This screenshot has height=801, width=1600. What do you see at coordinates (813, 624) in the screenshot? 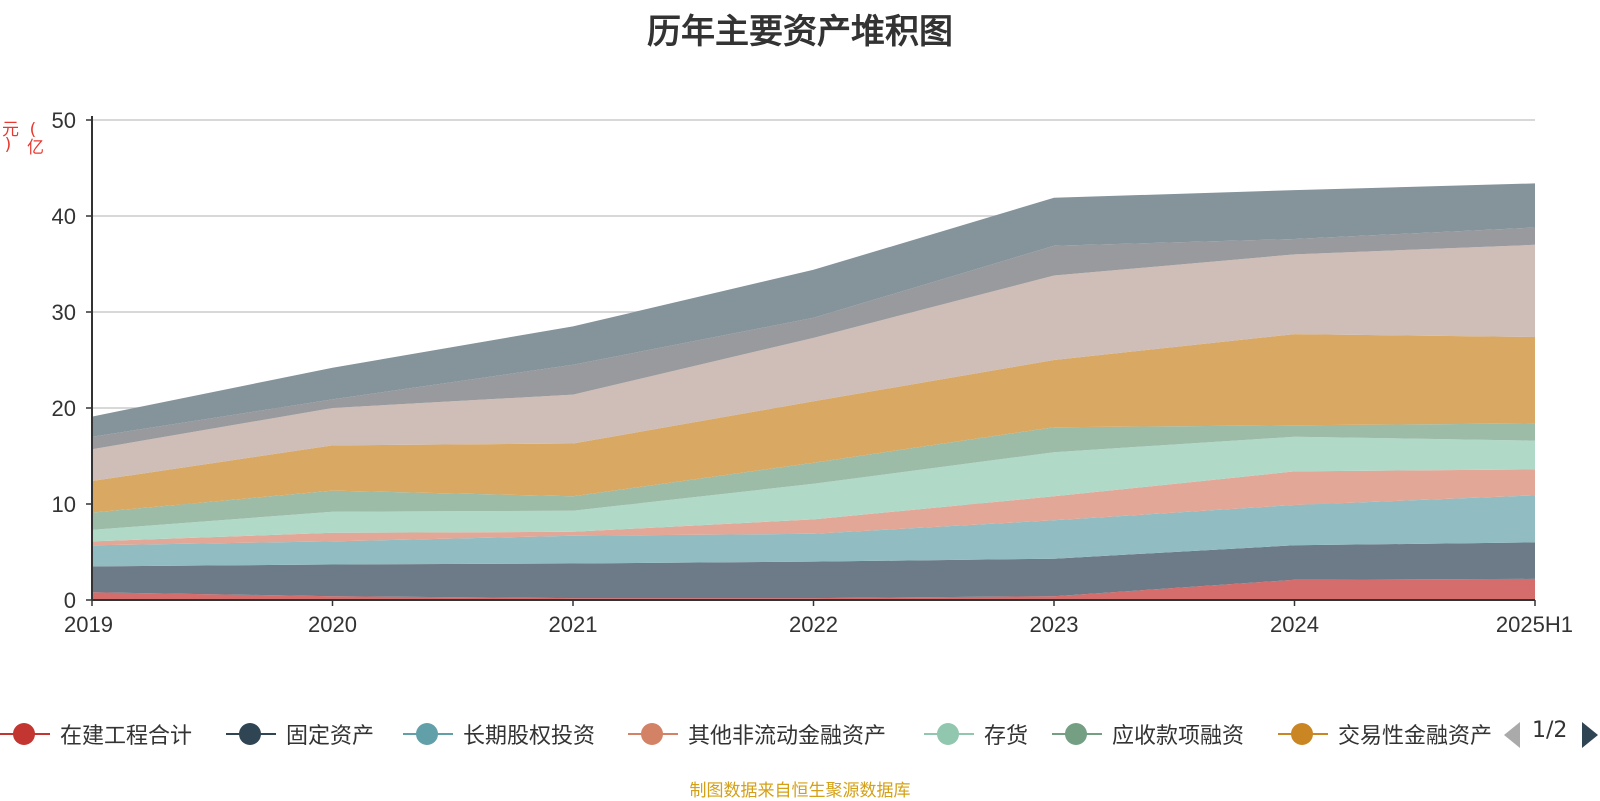
I see `x-tick-label: 2022` at bounding box center [813, 624].